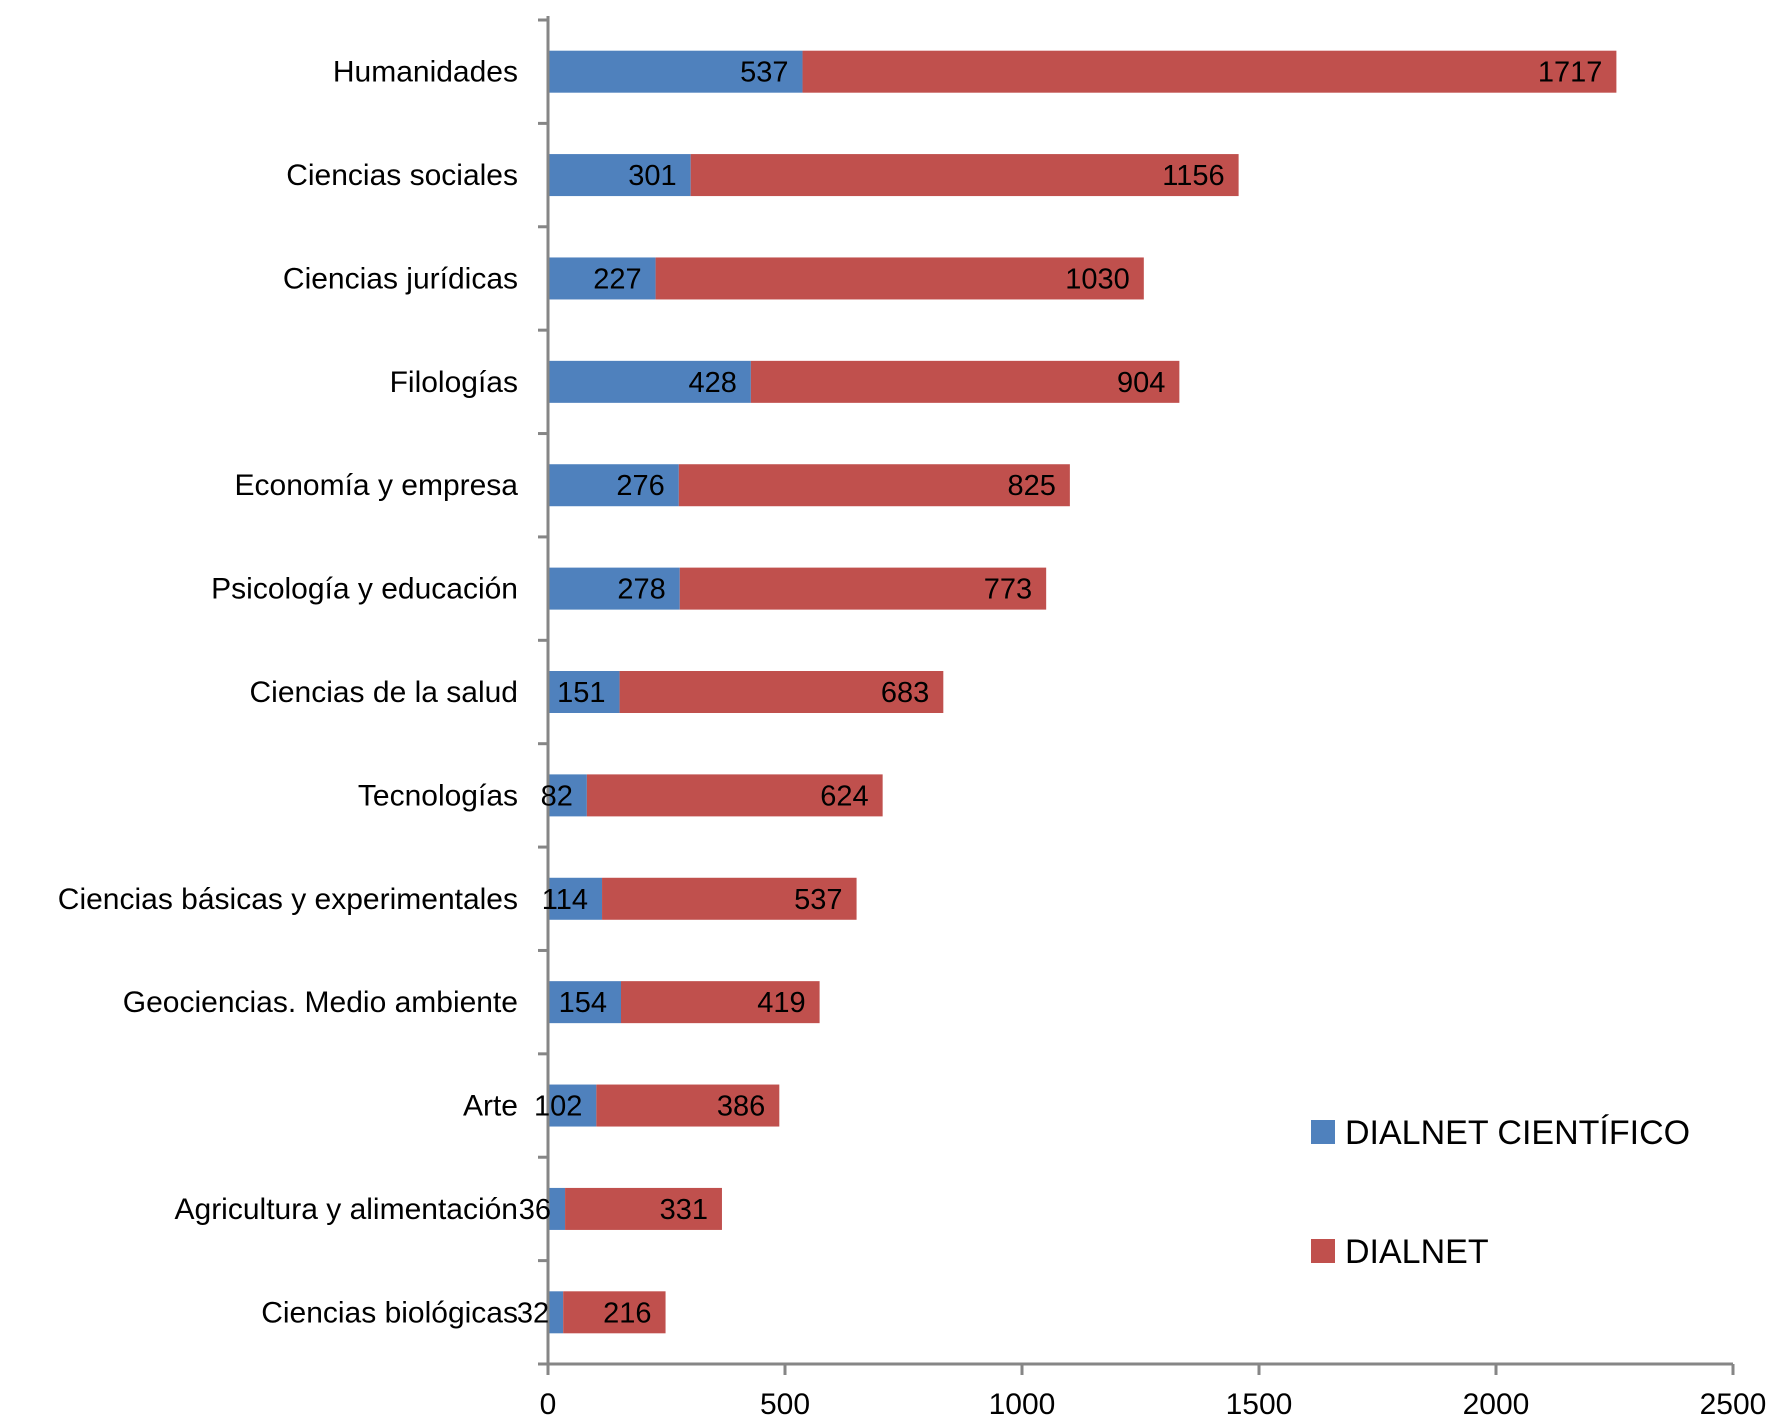 The image size is (1770, 1421). What do you see at coordinates (533, 1313) in the screenshot?
I see `data-label-dialnet-cientifico-ciencias-biologicas: 32` at bounding box center [533, 1313].